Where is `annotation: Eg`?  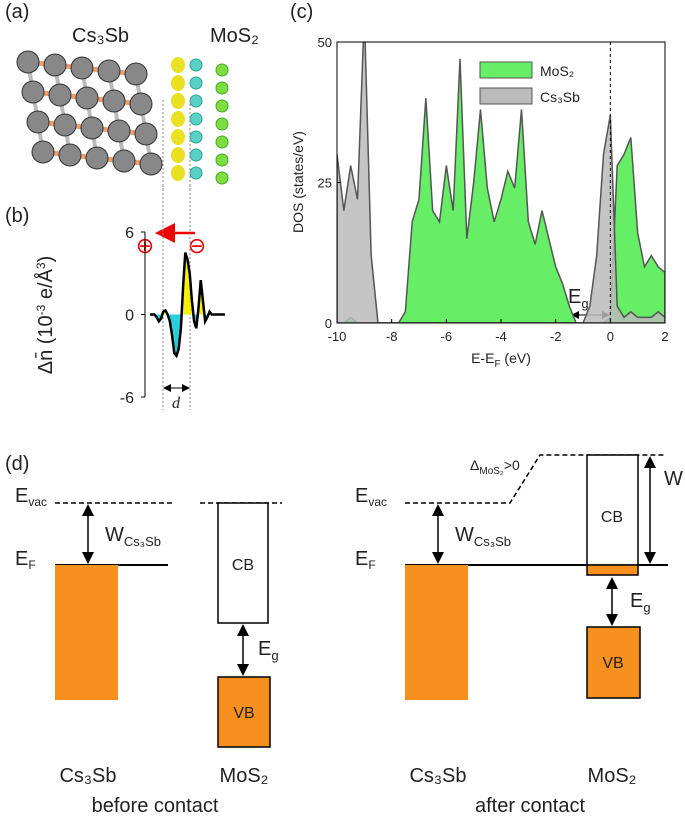
annotation: Eg is located at coordinates (578, 298).